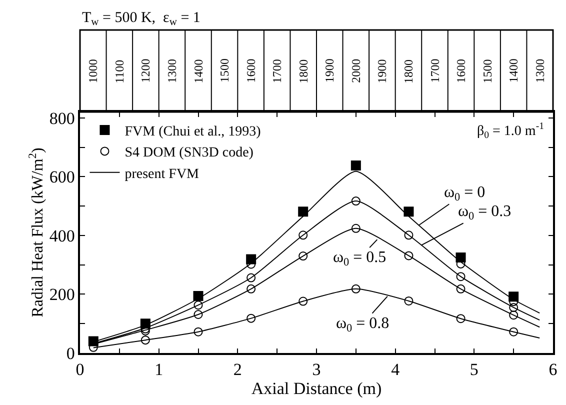 This screenshot has height=405, width=566. What do you see at coordinates (141, 19) in the screenshot?
I see `text: T$_{w}$ = 500 K, ε$_{w}$ = 1` at bounding box center [141, 19].